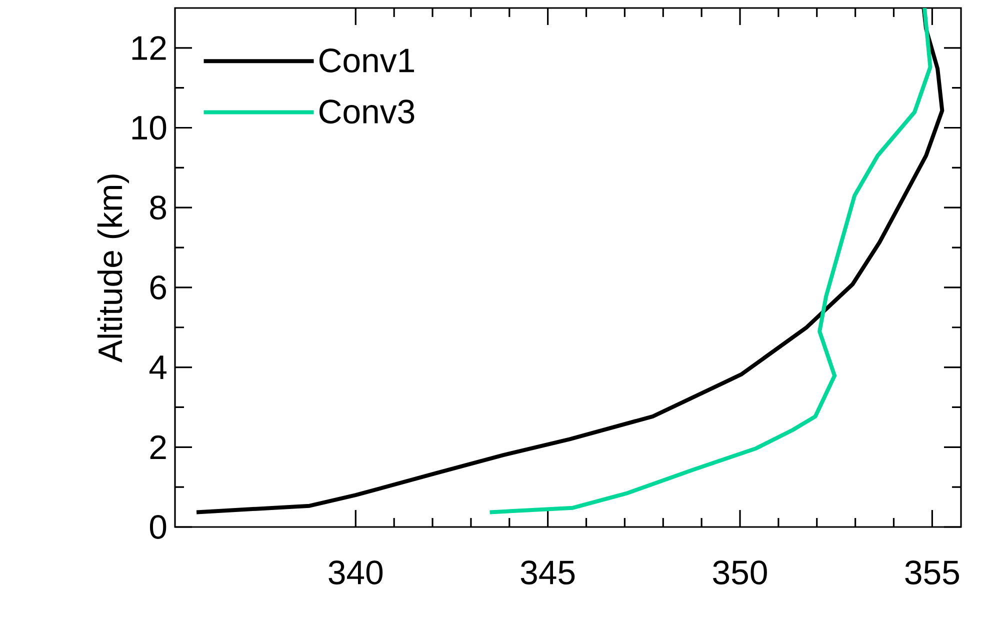 This screenshot has height=628, width=981. What do you see at coordinates (932, 572) in the screenshot?
I see `x-tick-label: 355` at bounding box center [932, 572].